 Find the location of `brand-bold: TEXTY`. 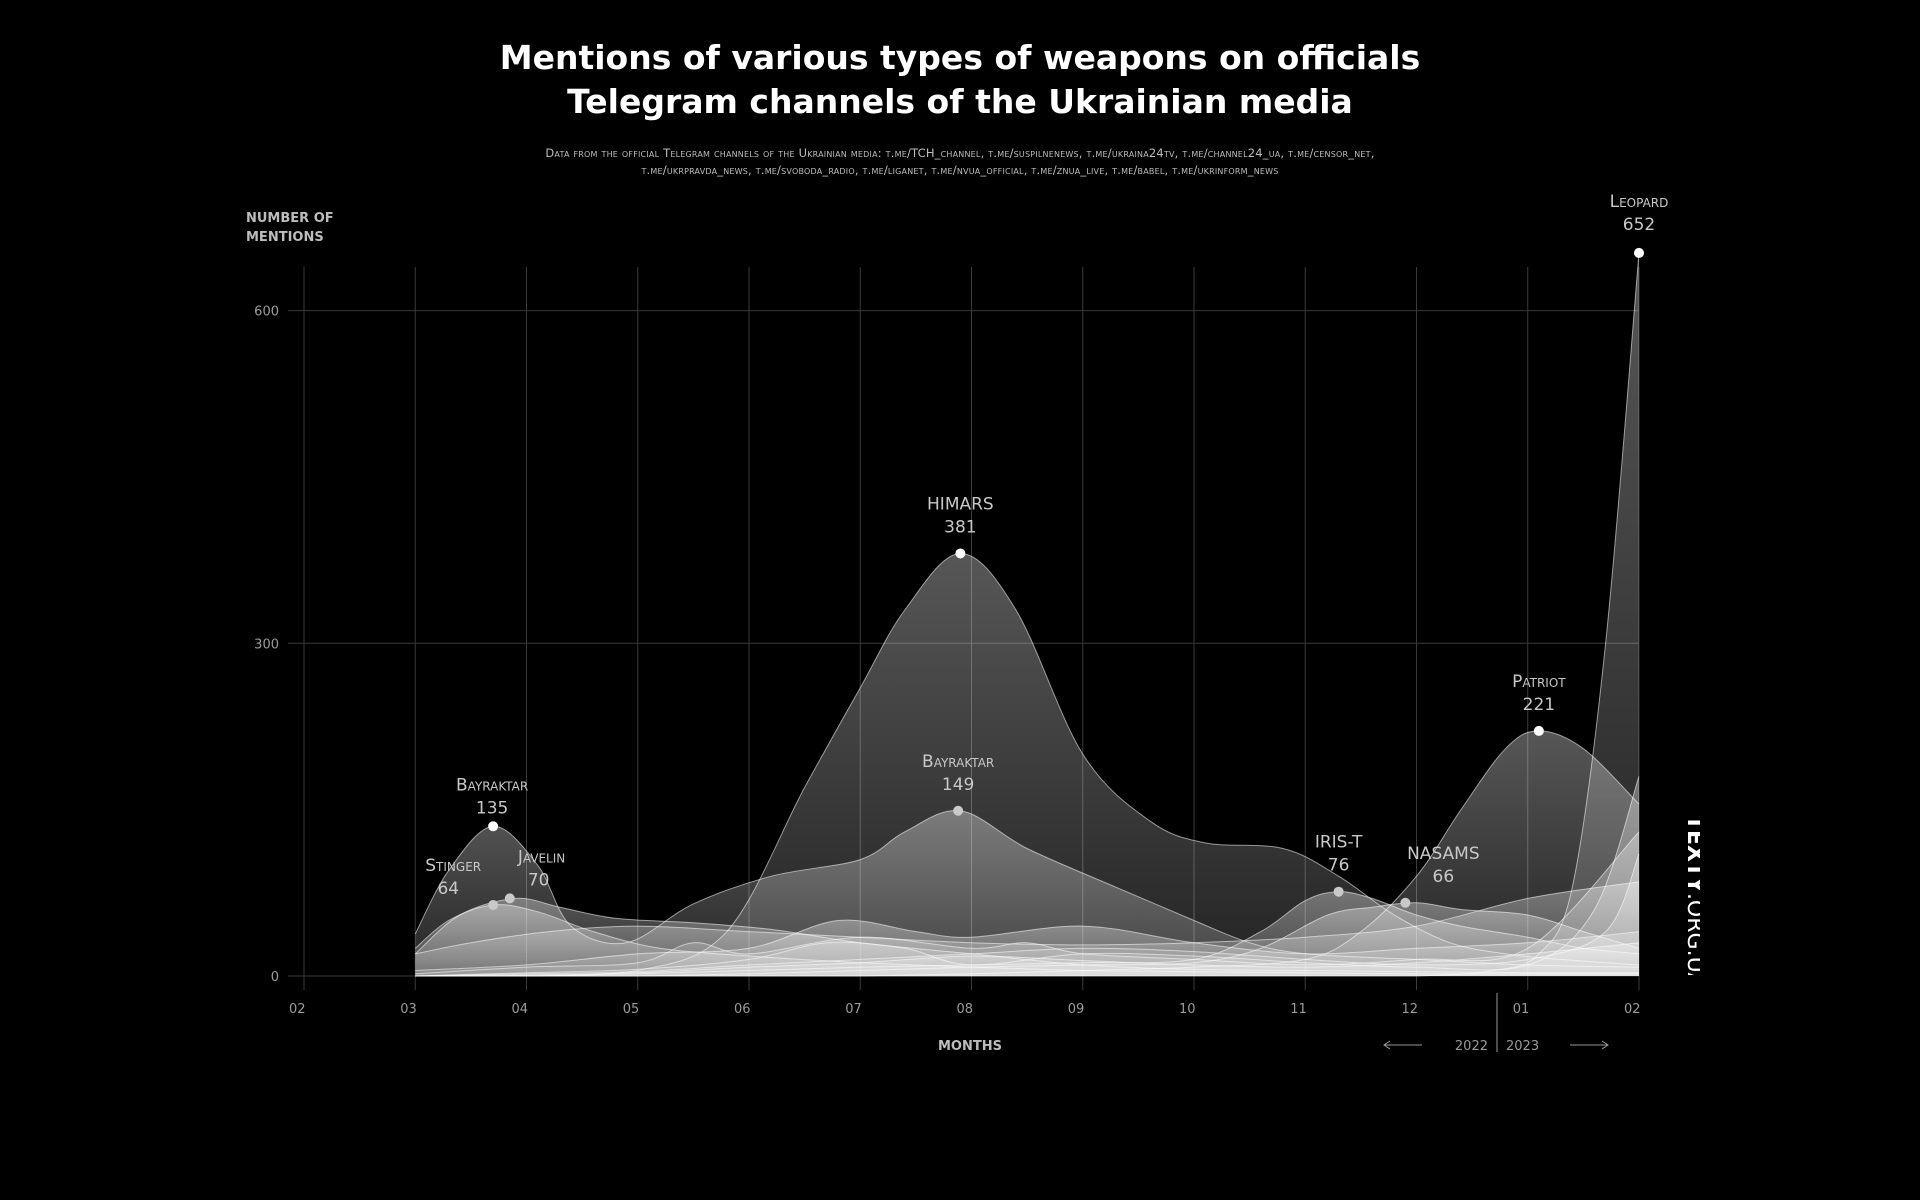

brand-bold: TEXTY is located at coordinates (1691, 854).